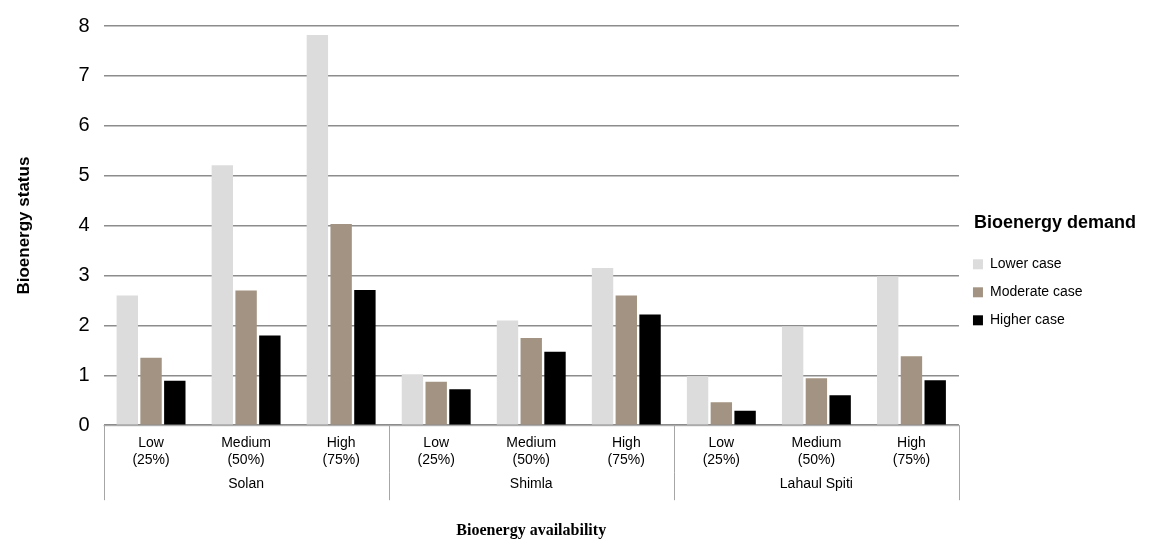 This screenshot has height=550, width=1151. I want to click on y-tick-label: 7, so click(84, 74).